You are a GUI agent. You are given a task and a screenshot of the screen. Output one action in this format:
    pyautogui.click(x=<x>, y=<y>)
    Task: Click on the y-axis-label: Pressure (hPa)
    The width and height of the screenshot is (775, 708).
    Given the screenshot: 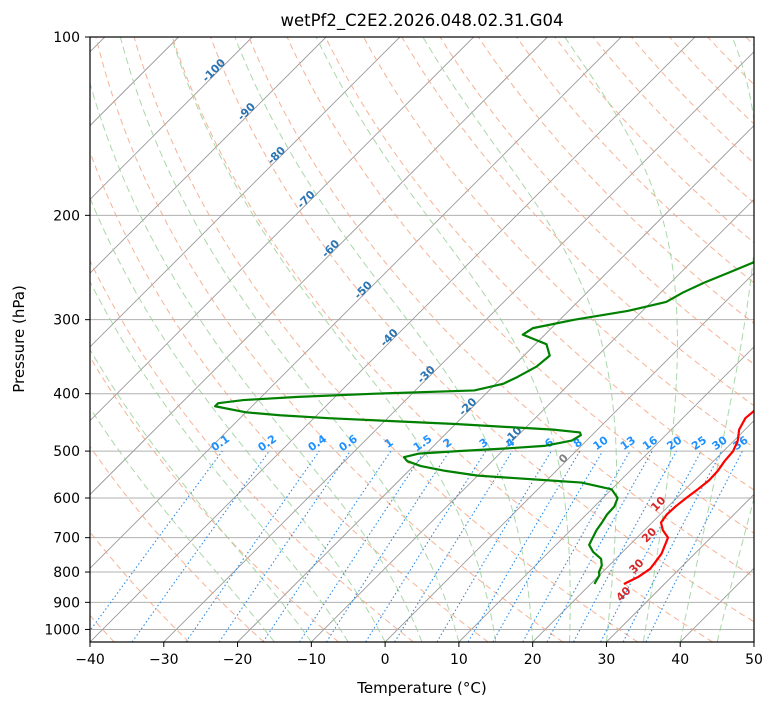 What is the action you would take?
    pyautogui.click(x=19, y=339)
    